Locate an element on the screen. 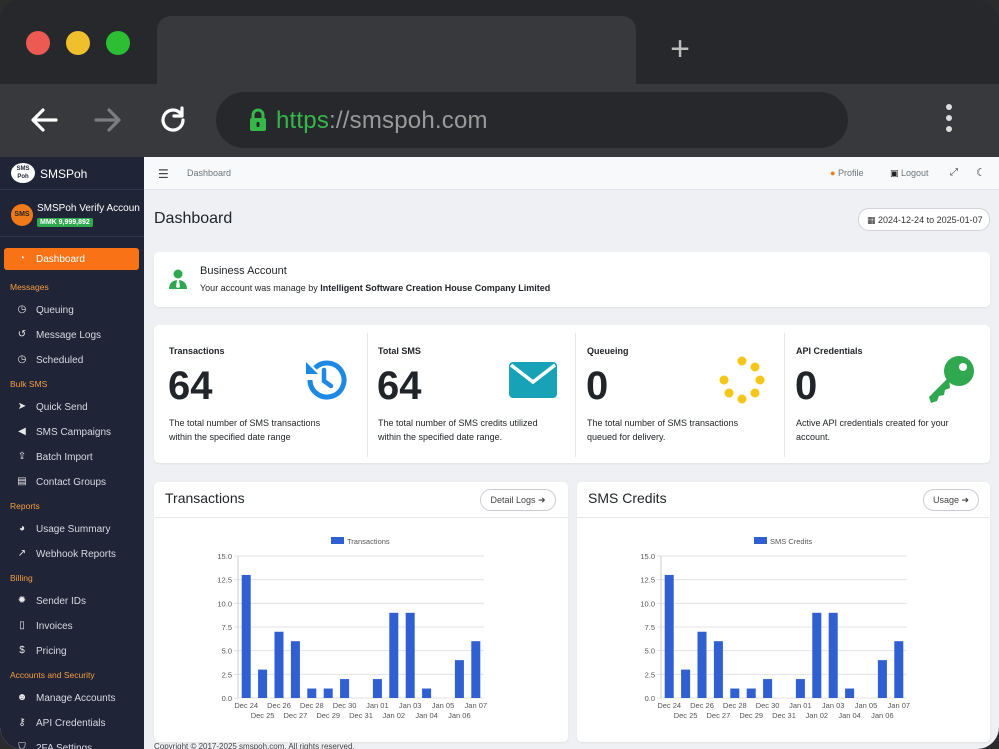 This screenshot has width=999, height=749. breadcrumb: Dashboard is located at coordinates (209, 173).